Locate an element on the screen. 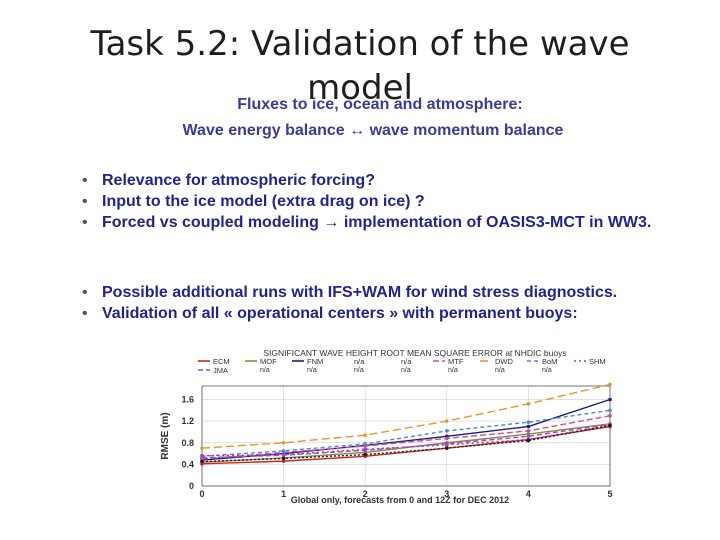  bullet-item: Relevance for atmospheric forcing? is located at coordinates (387, 180).